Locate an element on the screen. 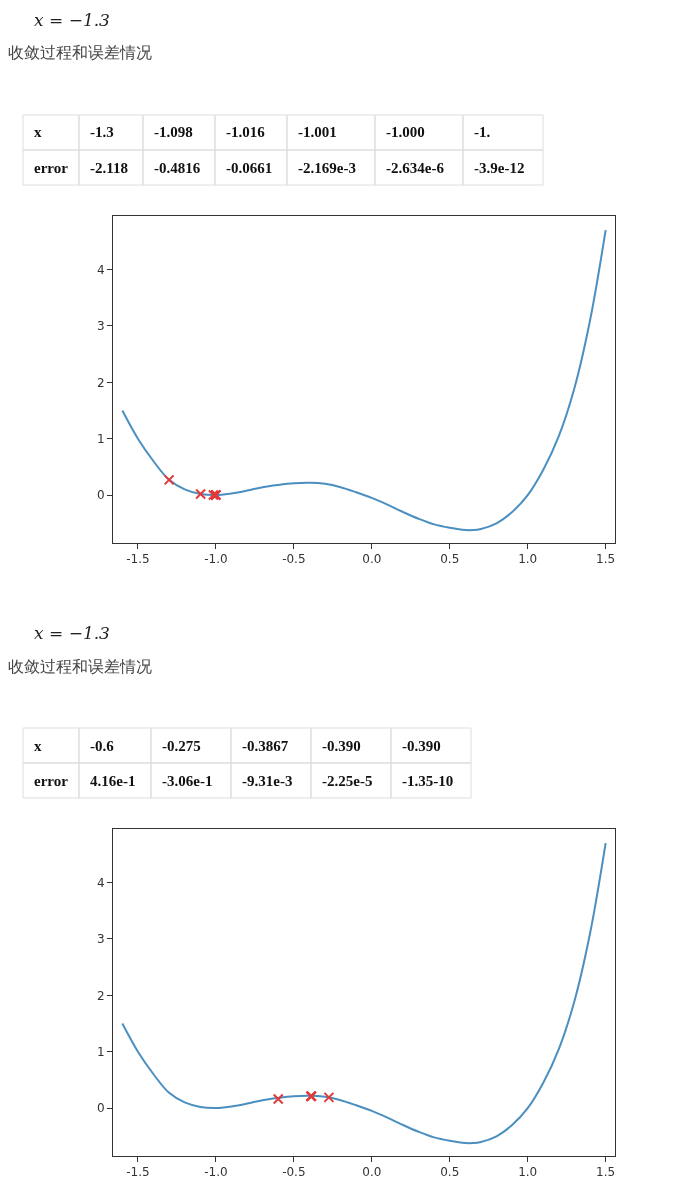 Image resolution: width=674 pixels, height=1204 pixels. text: -1.016 is located at coordinates (246, 132).